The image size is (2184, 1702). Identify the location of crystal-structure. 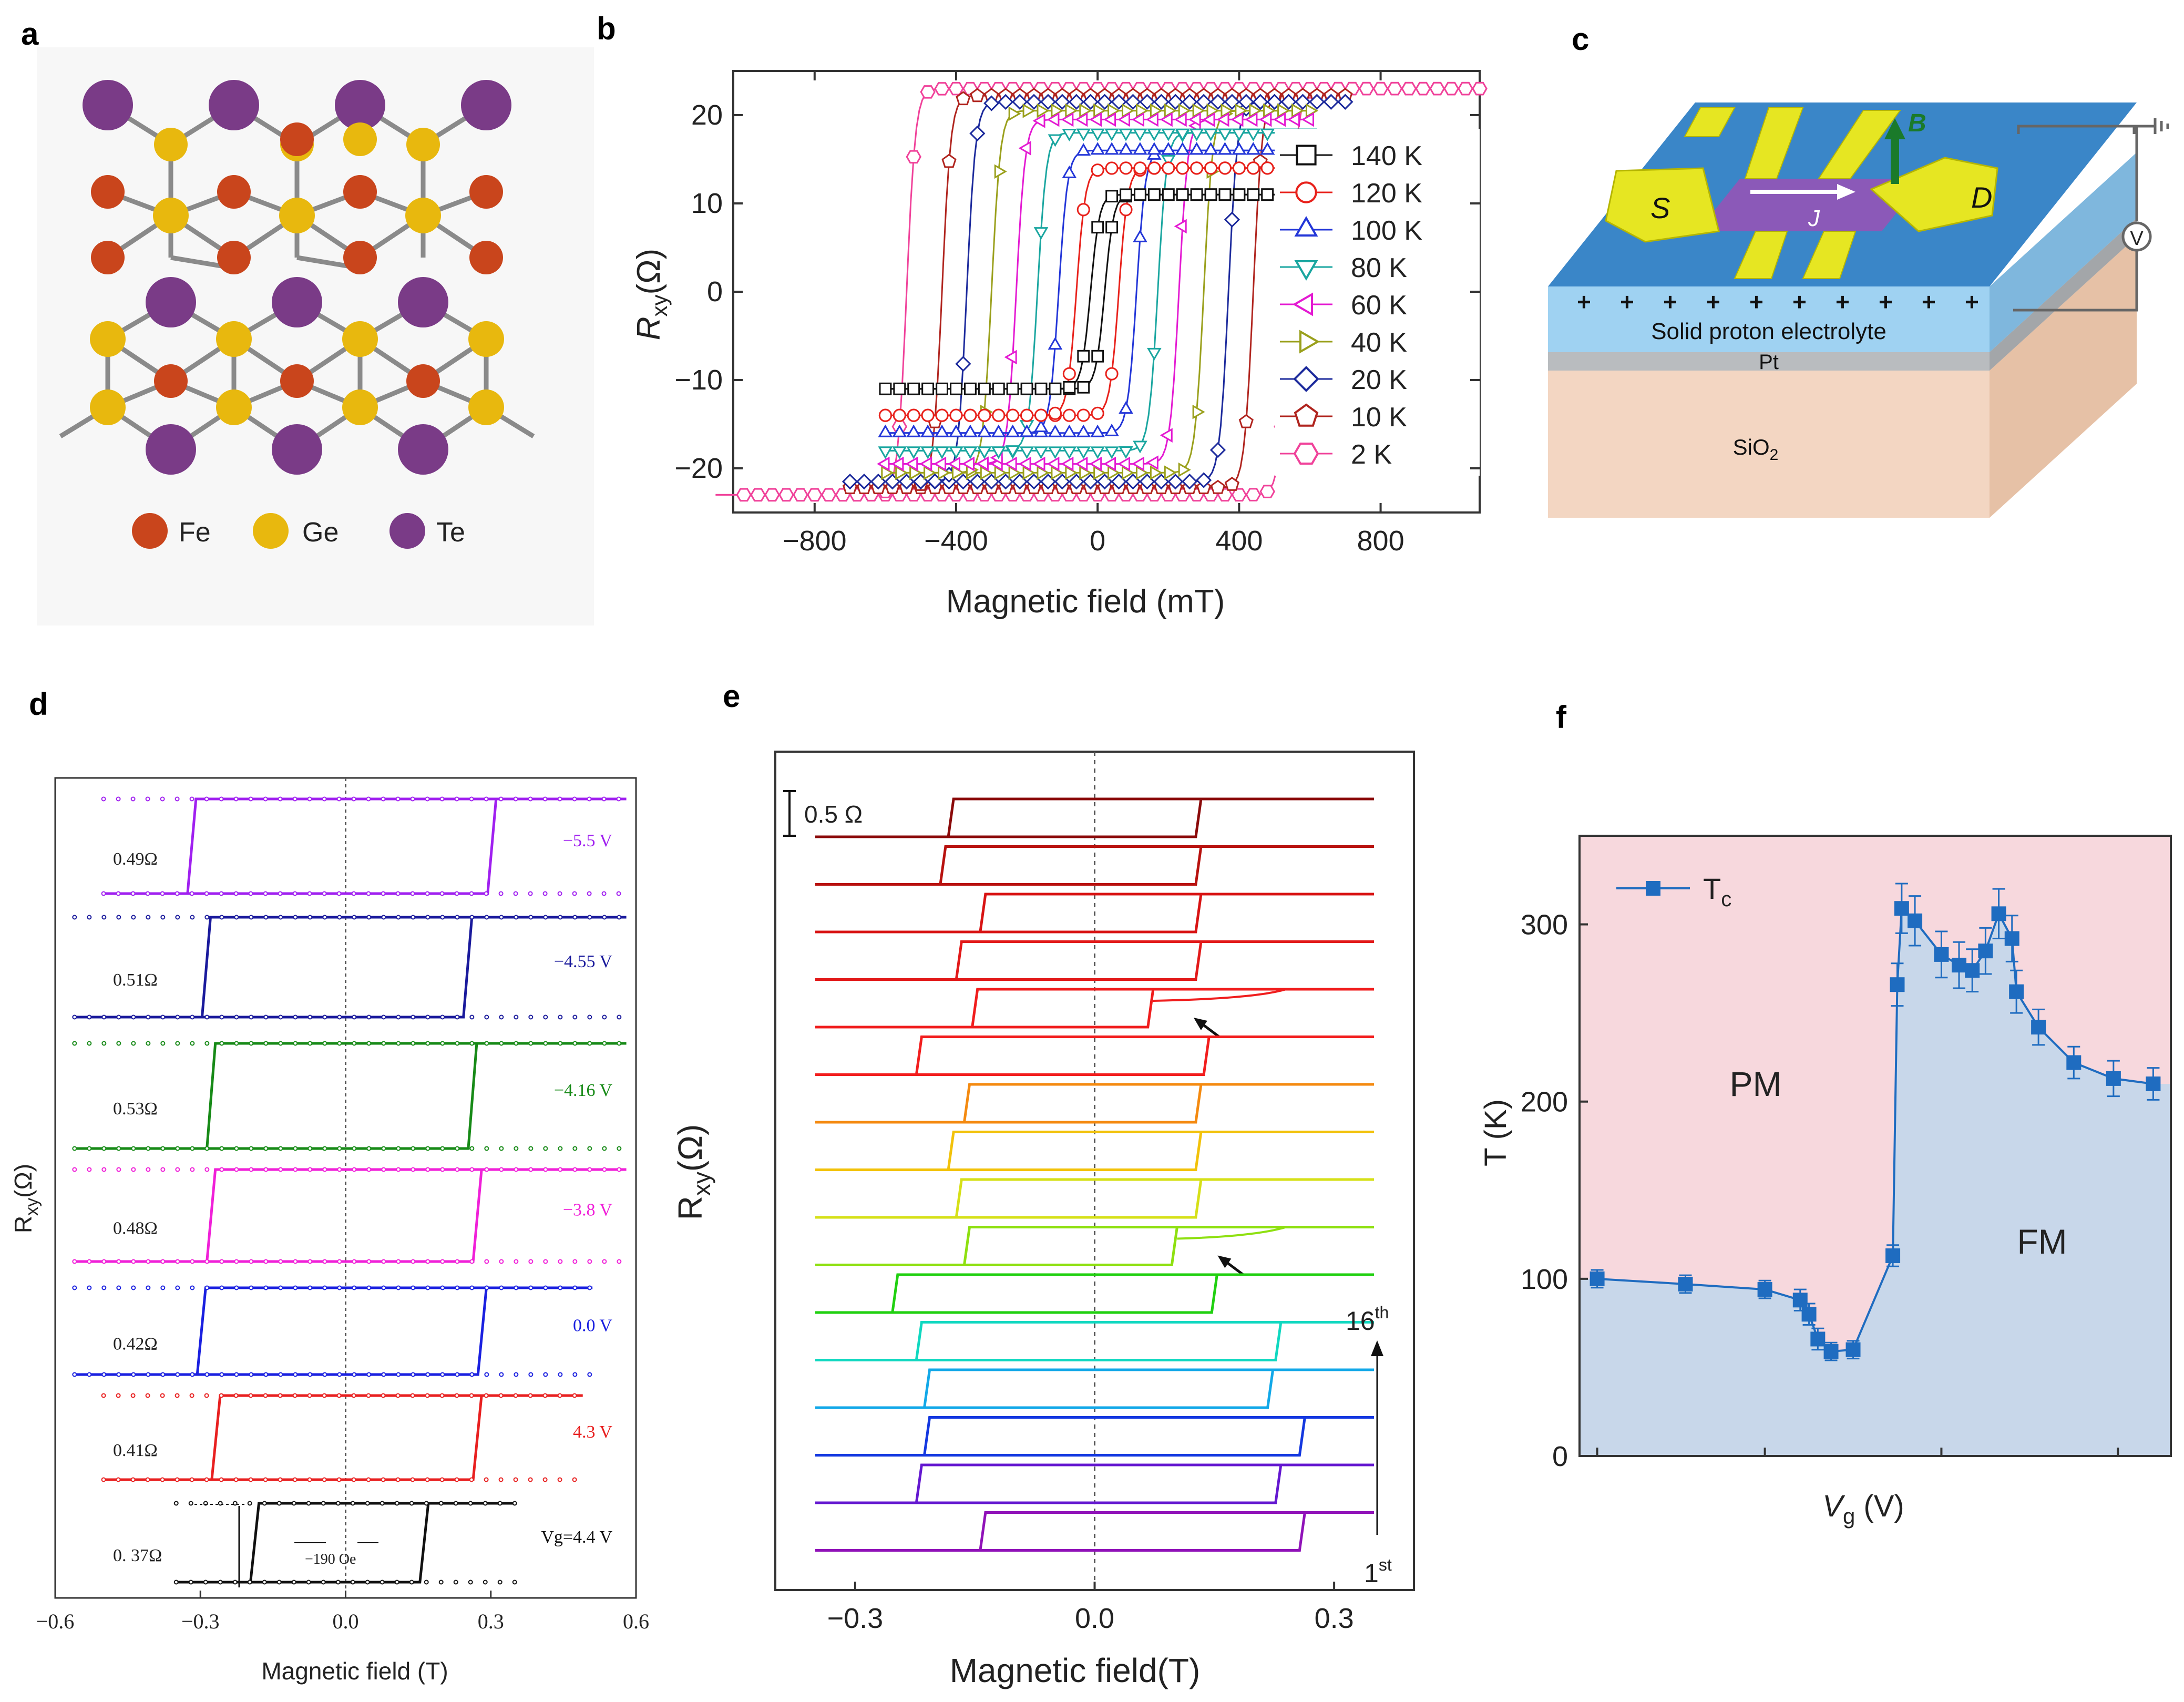
(297, 277).